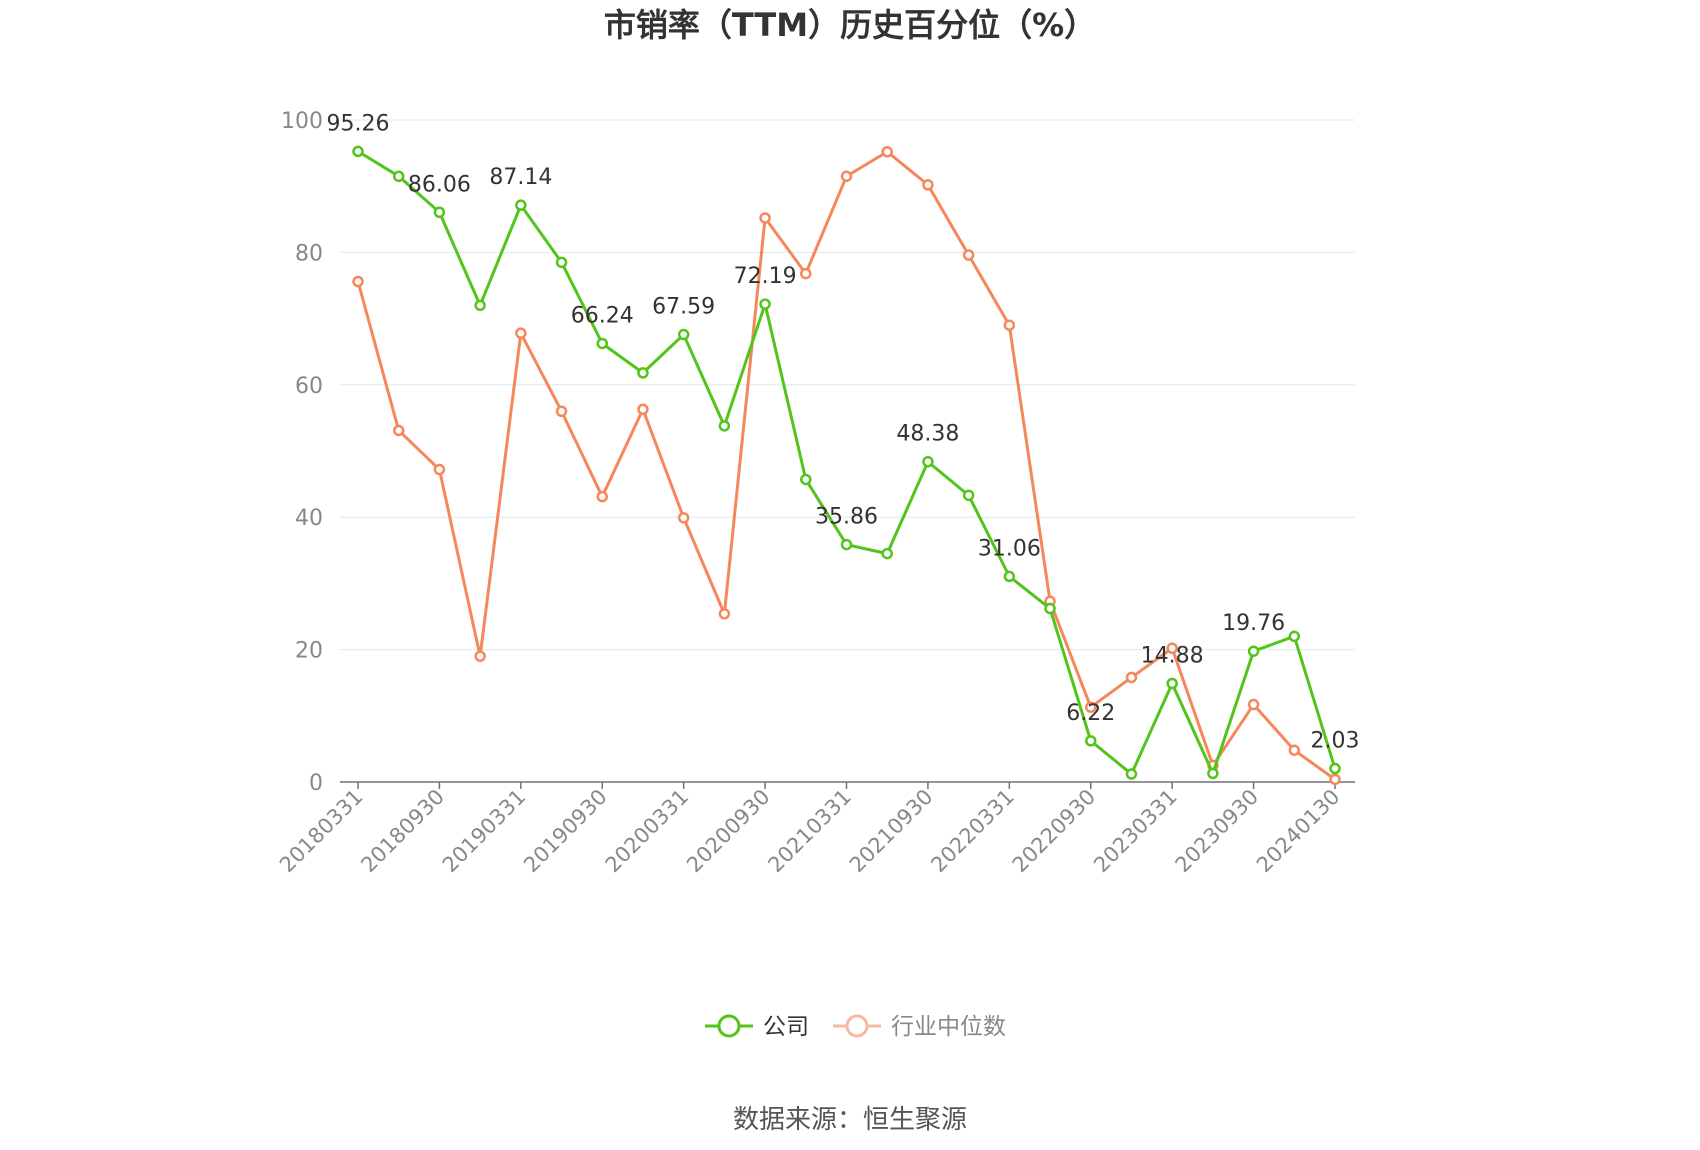 The image size is (1700, 1150). Describe the element at coordinates (809, 831) in the screenshot. I see `x-tick-label: 20210331` at that location.